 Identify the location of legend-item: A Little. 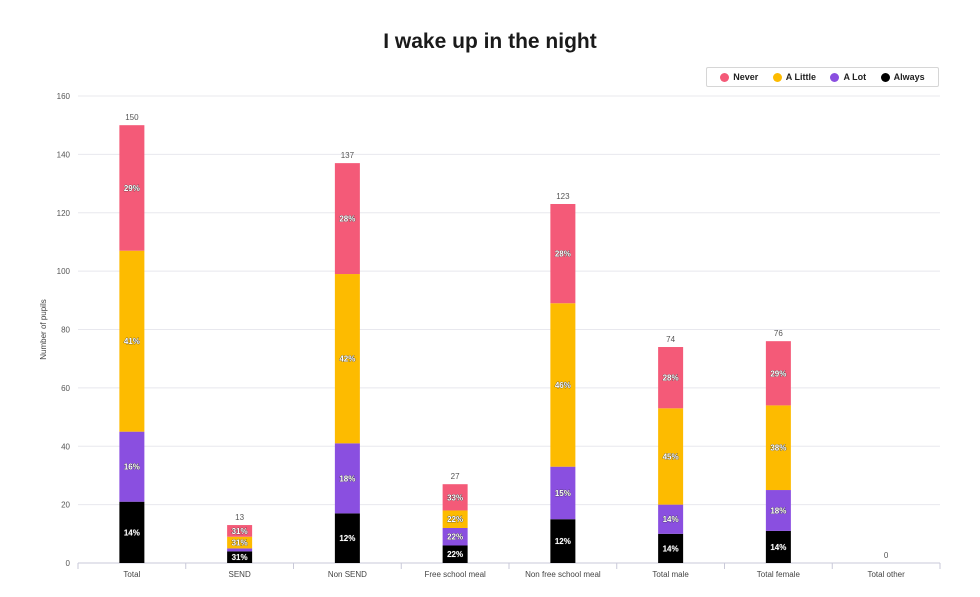
(794, 77).